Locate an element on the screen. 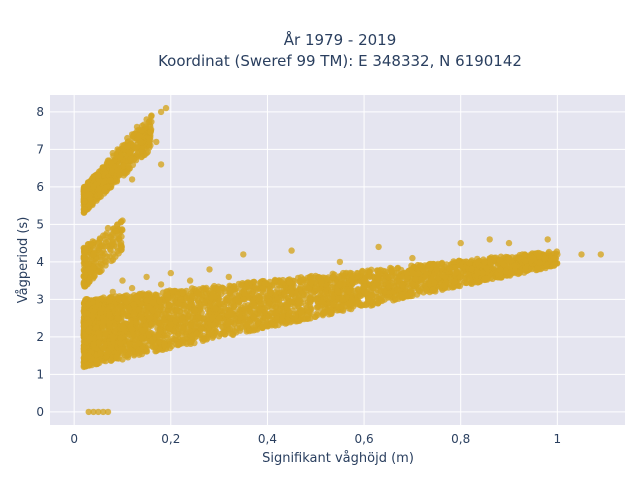  y-tick-label: 1 is located at coordinates (40, 374).